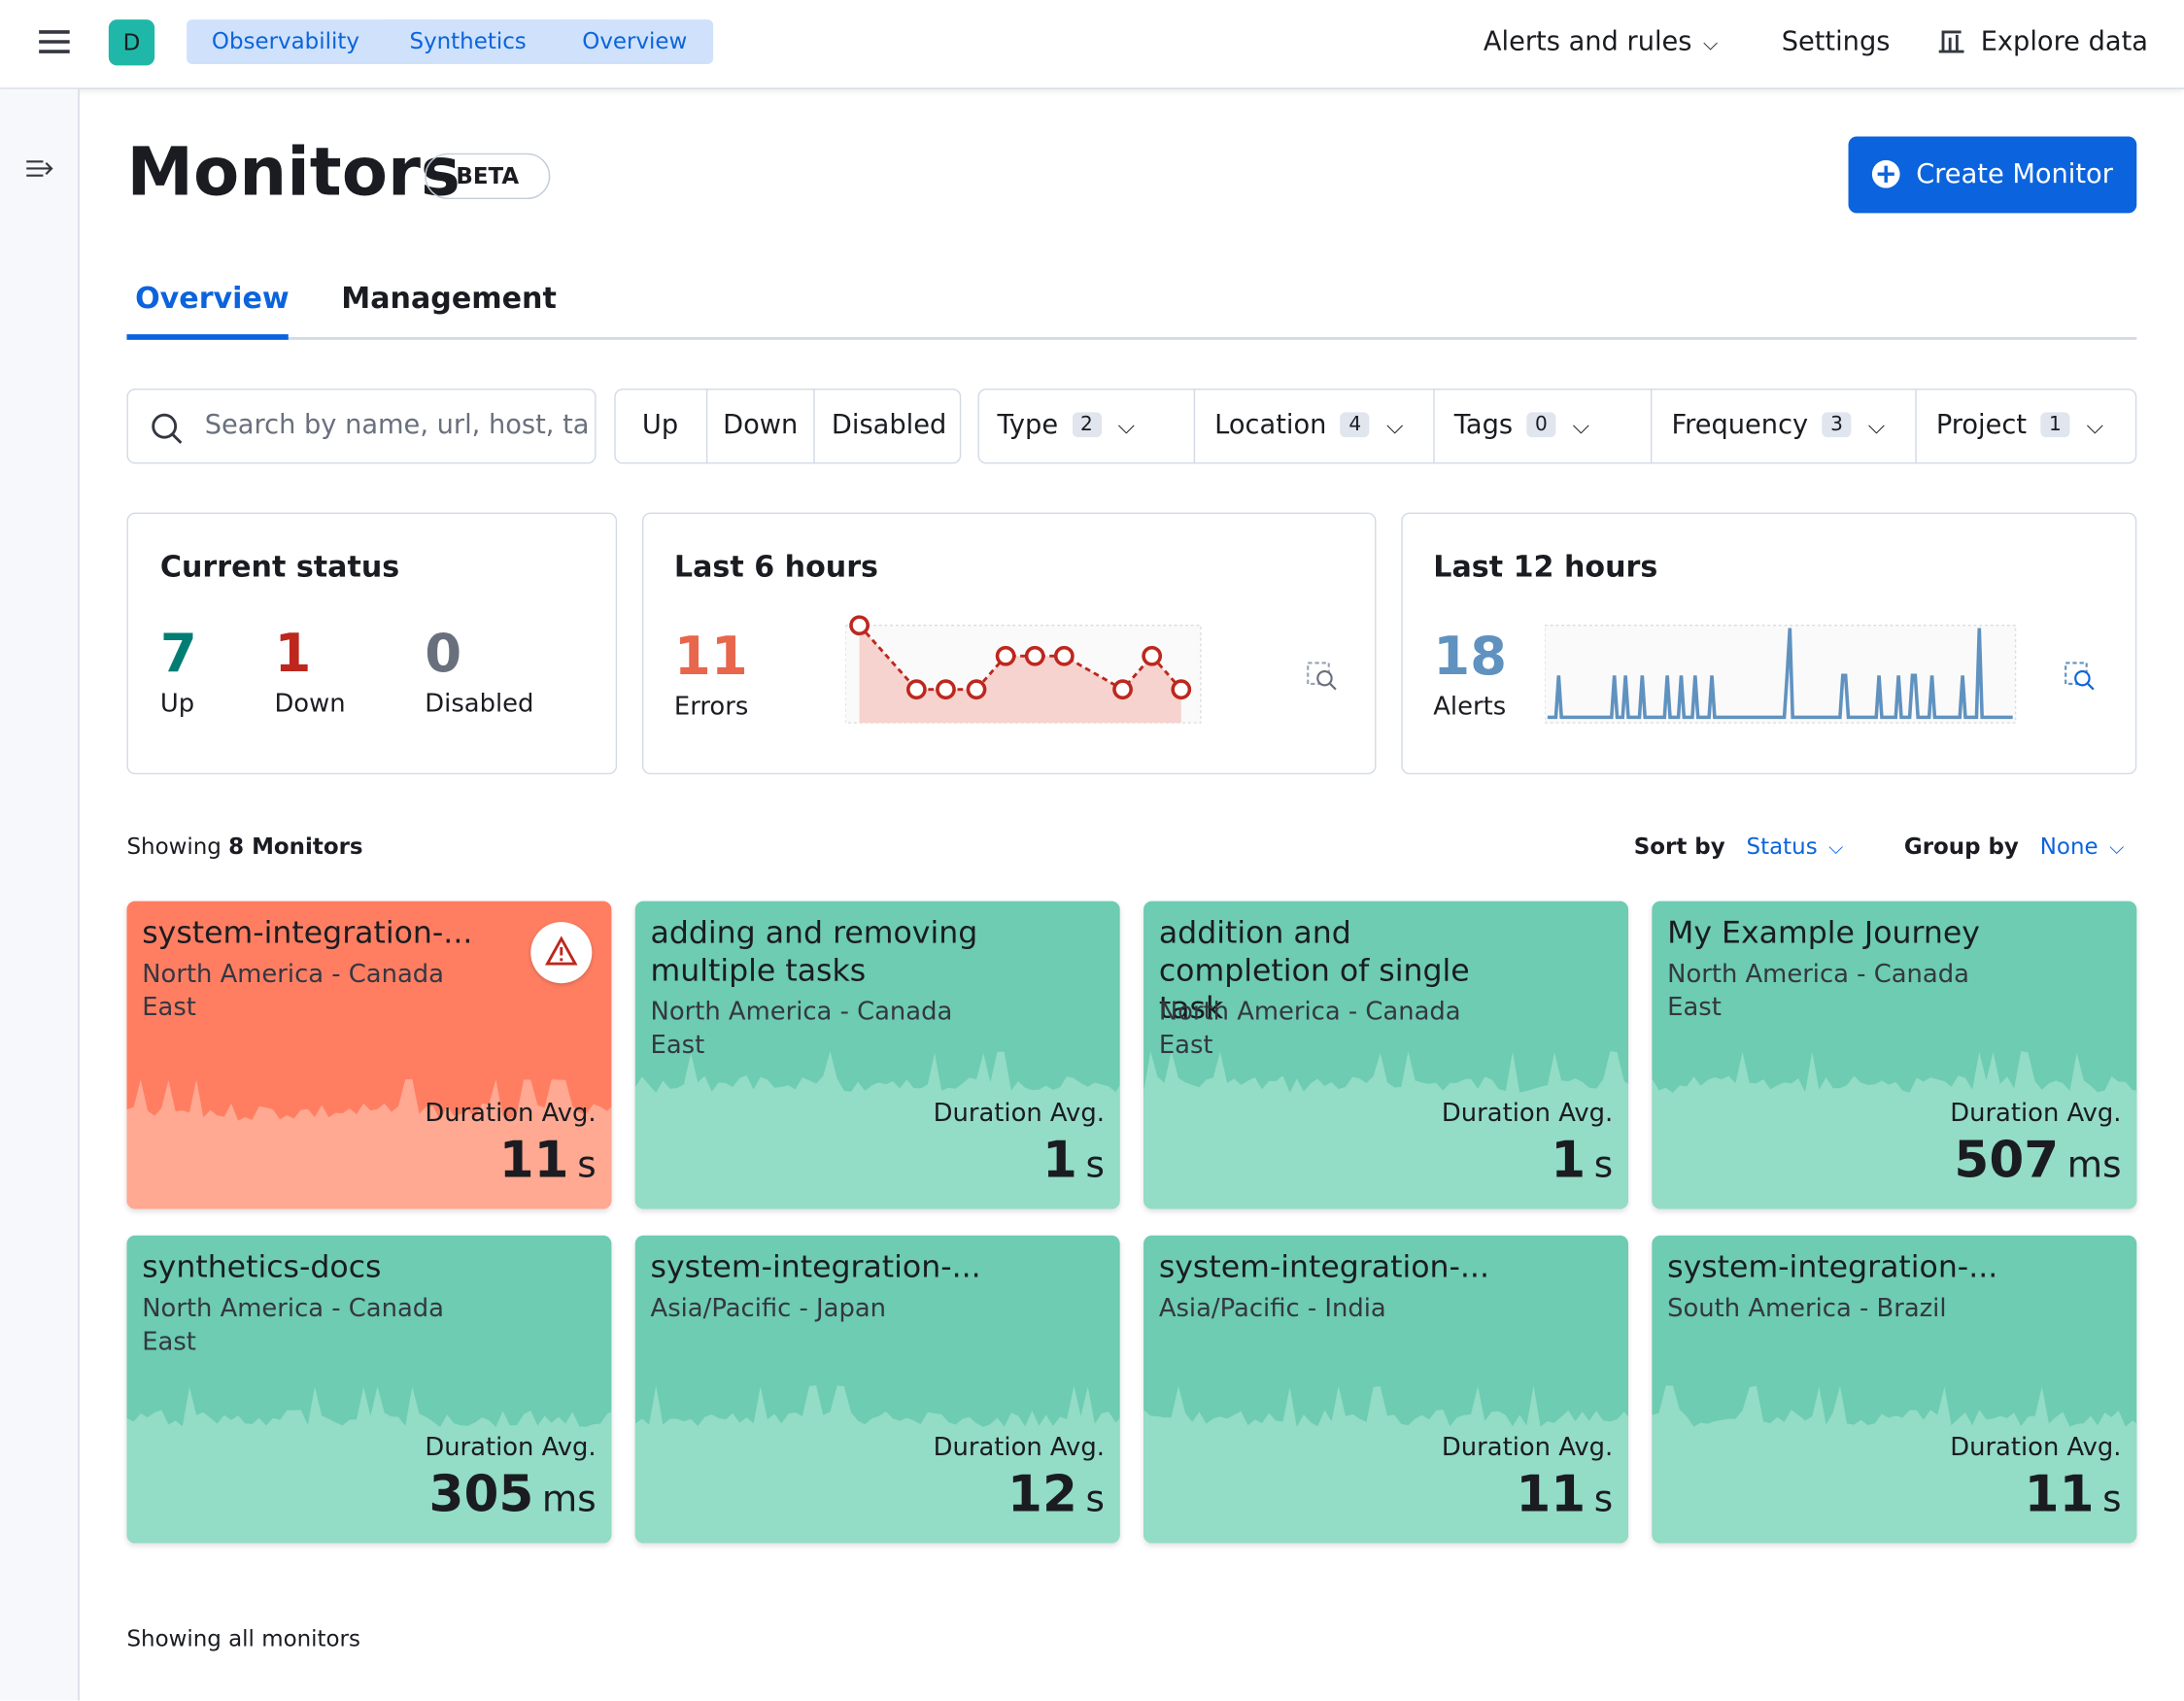  I want to click on beta-badge: BETA, so click(488, 176).